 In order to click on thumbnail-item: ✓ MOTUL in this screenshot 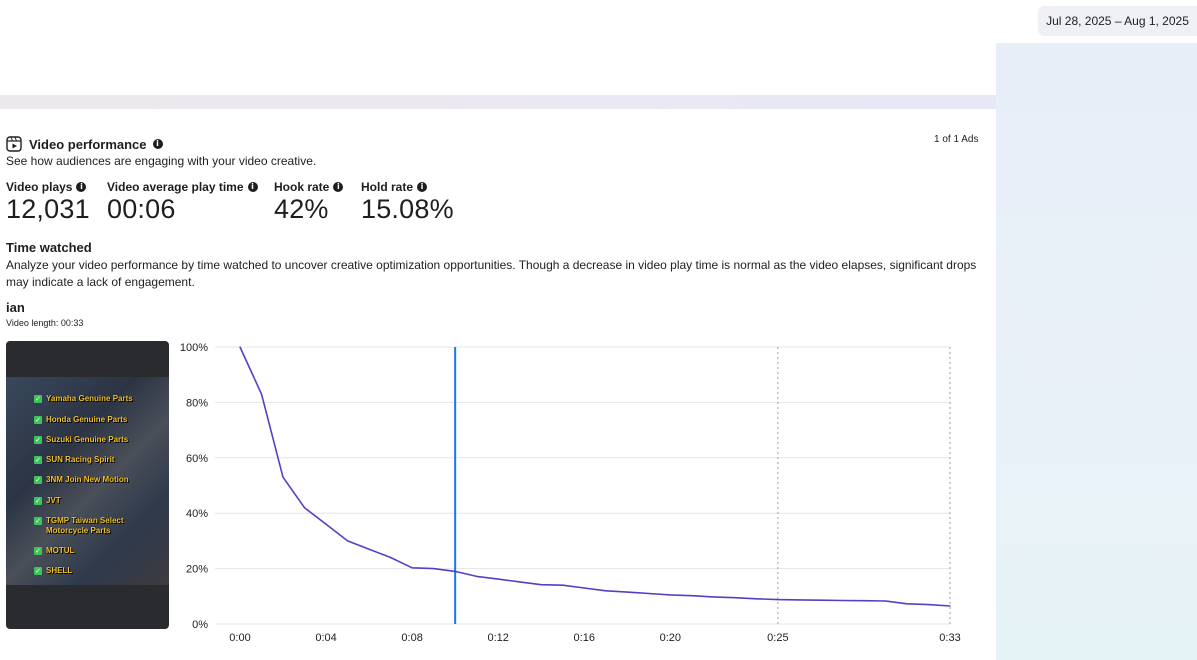, I will do `click(54, 551)`.